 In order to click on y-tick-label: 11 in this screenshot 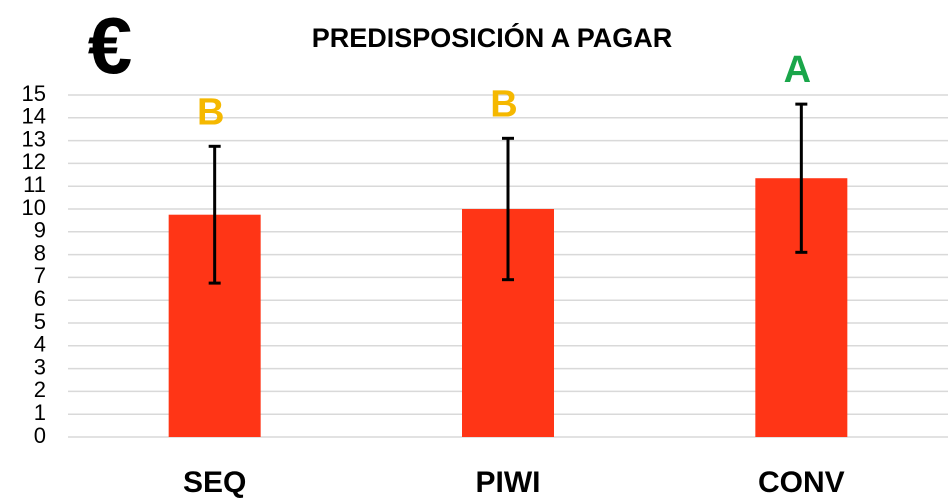, I will do `click(34, 184)`.